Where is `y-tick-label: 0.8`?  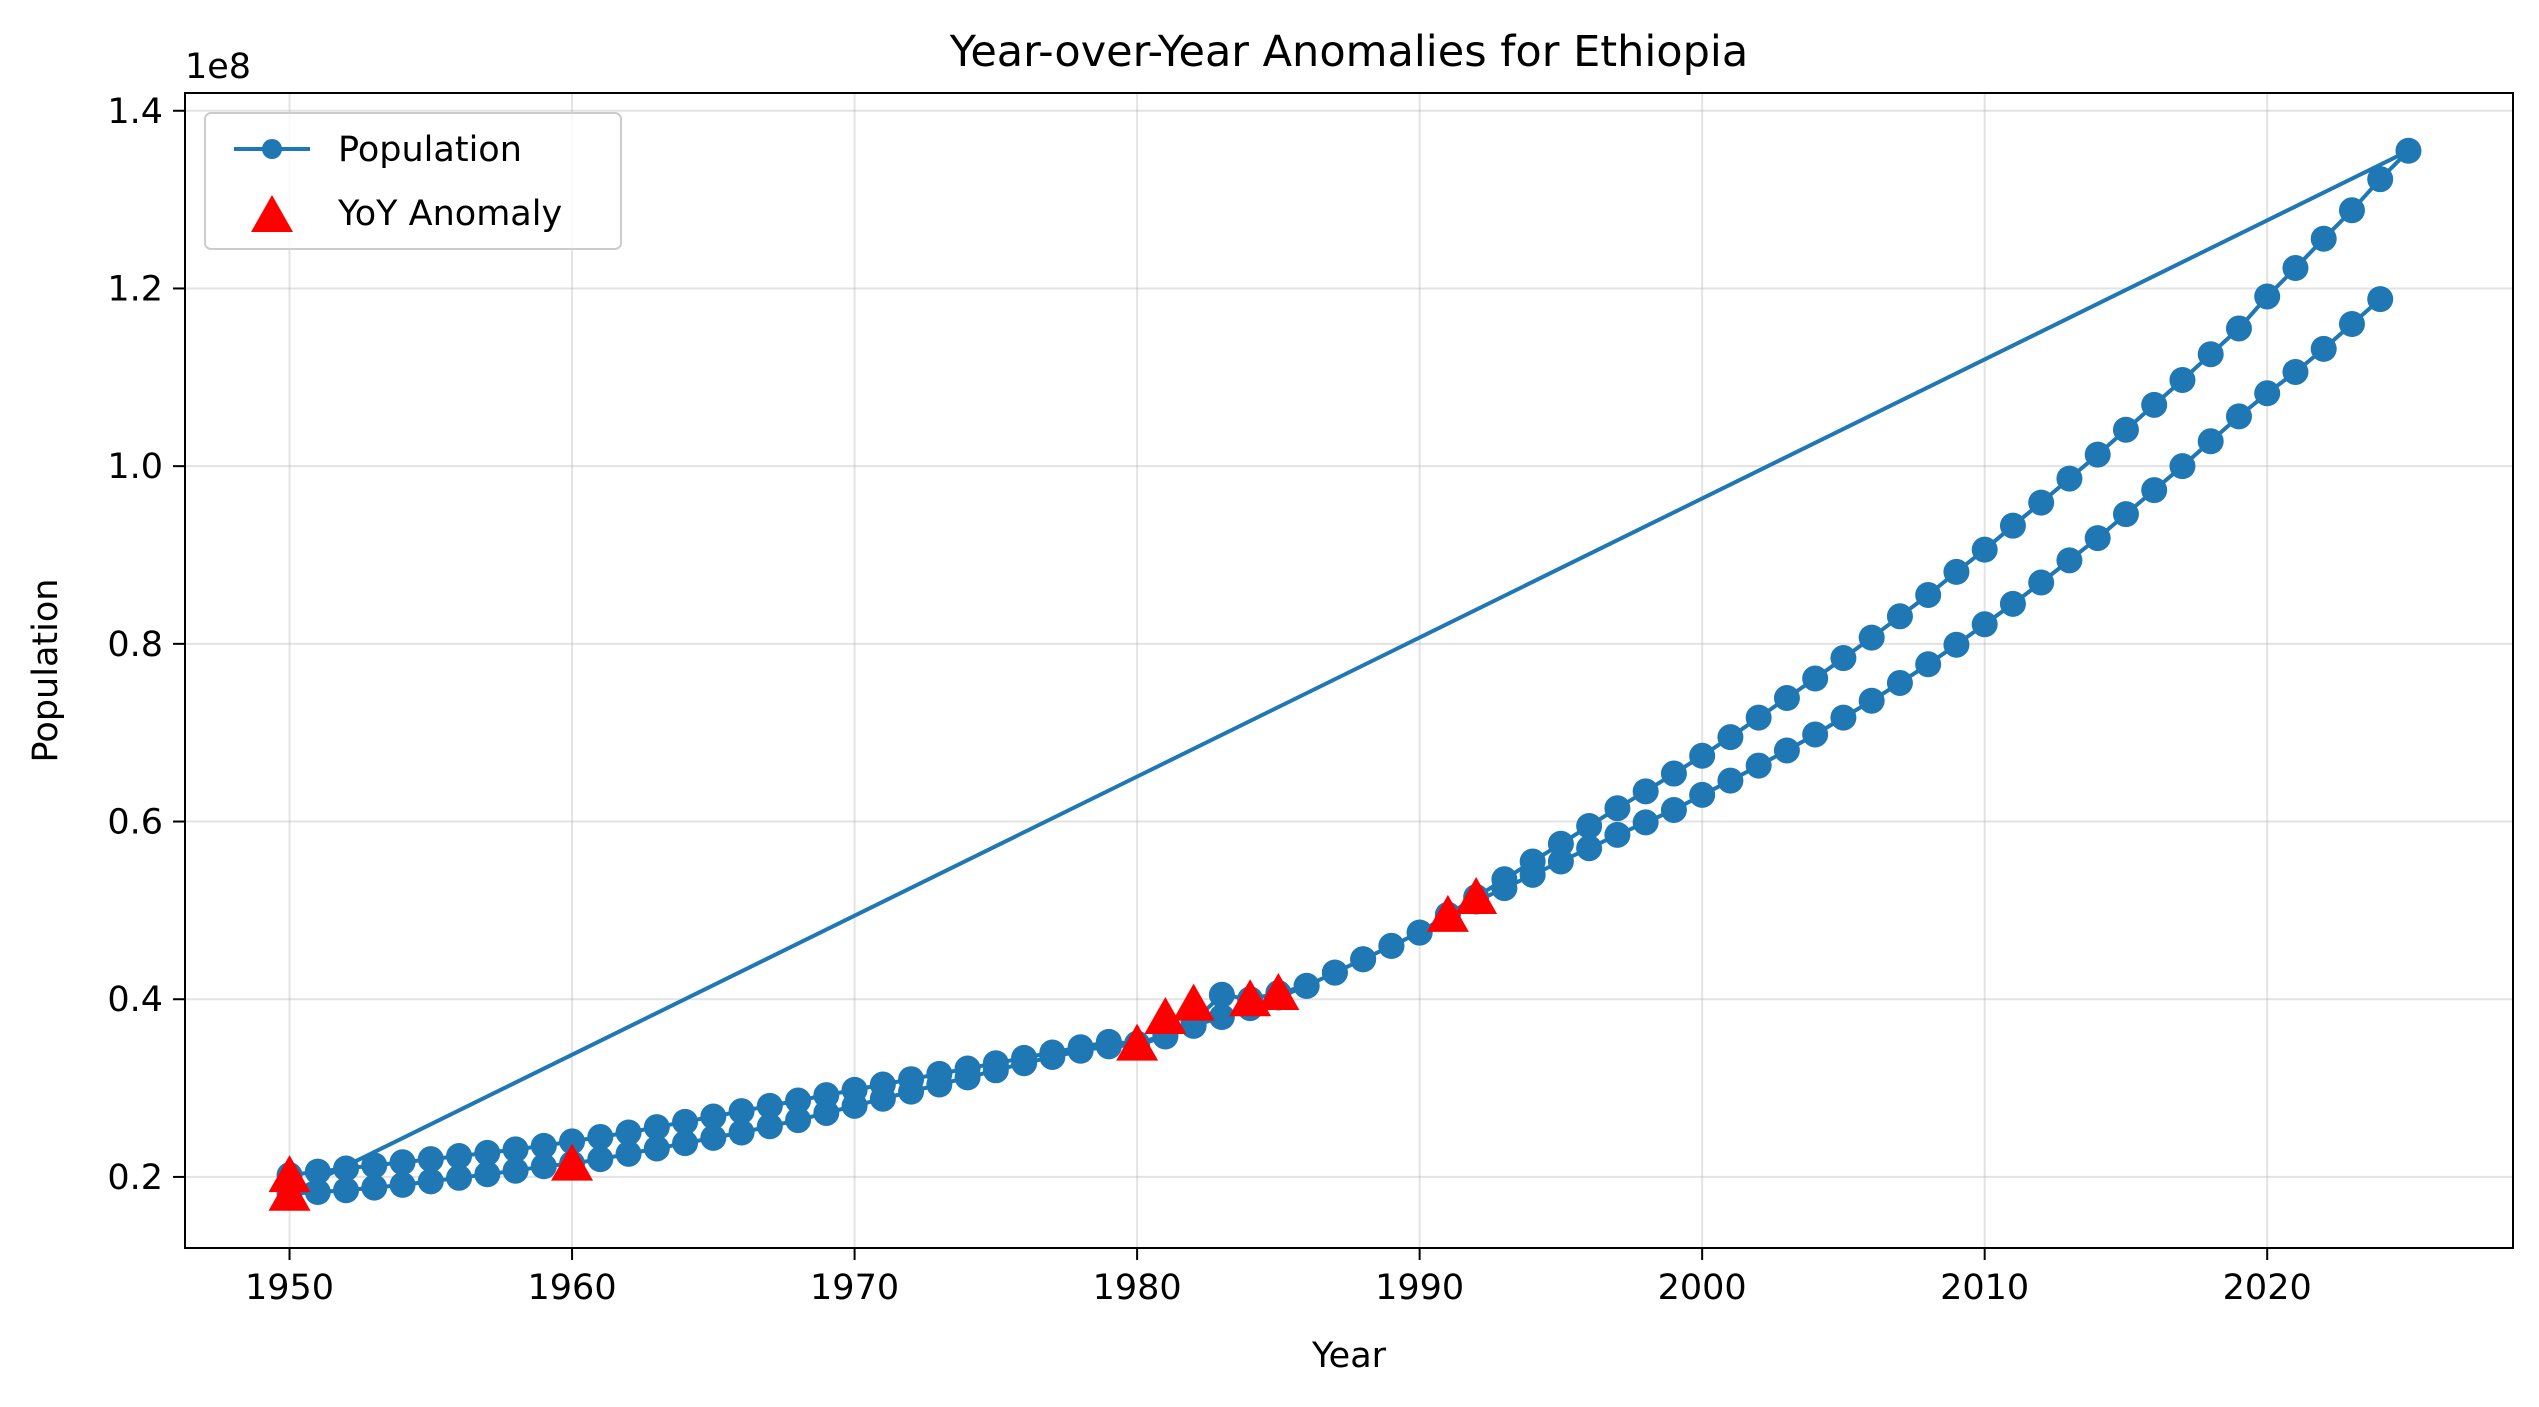
y-tick-label: 0.8 is located at coordinates (135, 645).